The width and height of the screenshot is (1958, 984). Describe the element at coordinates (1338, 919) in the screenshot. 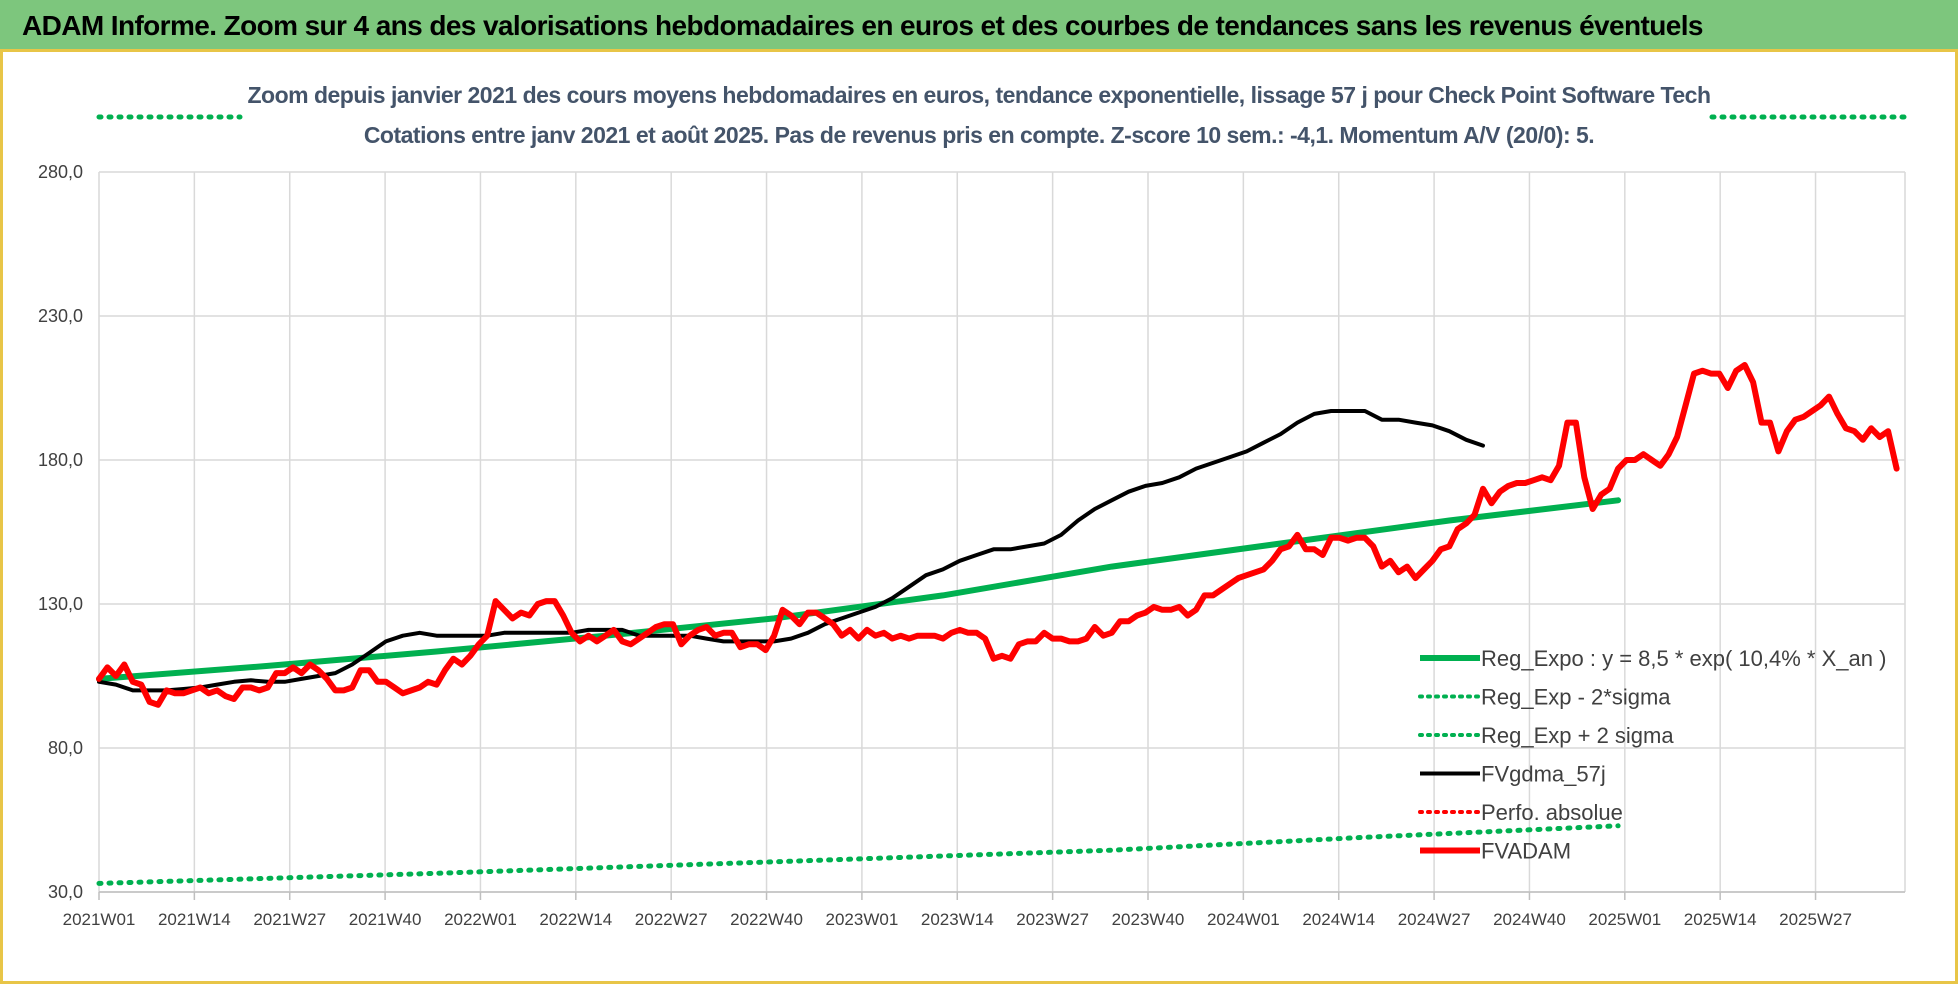

I see `x-tick-label: 2024W14` at that location.